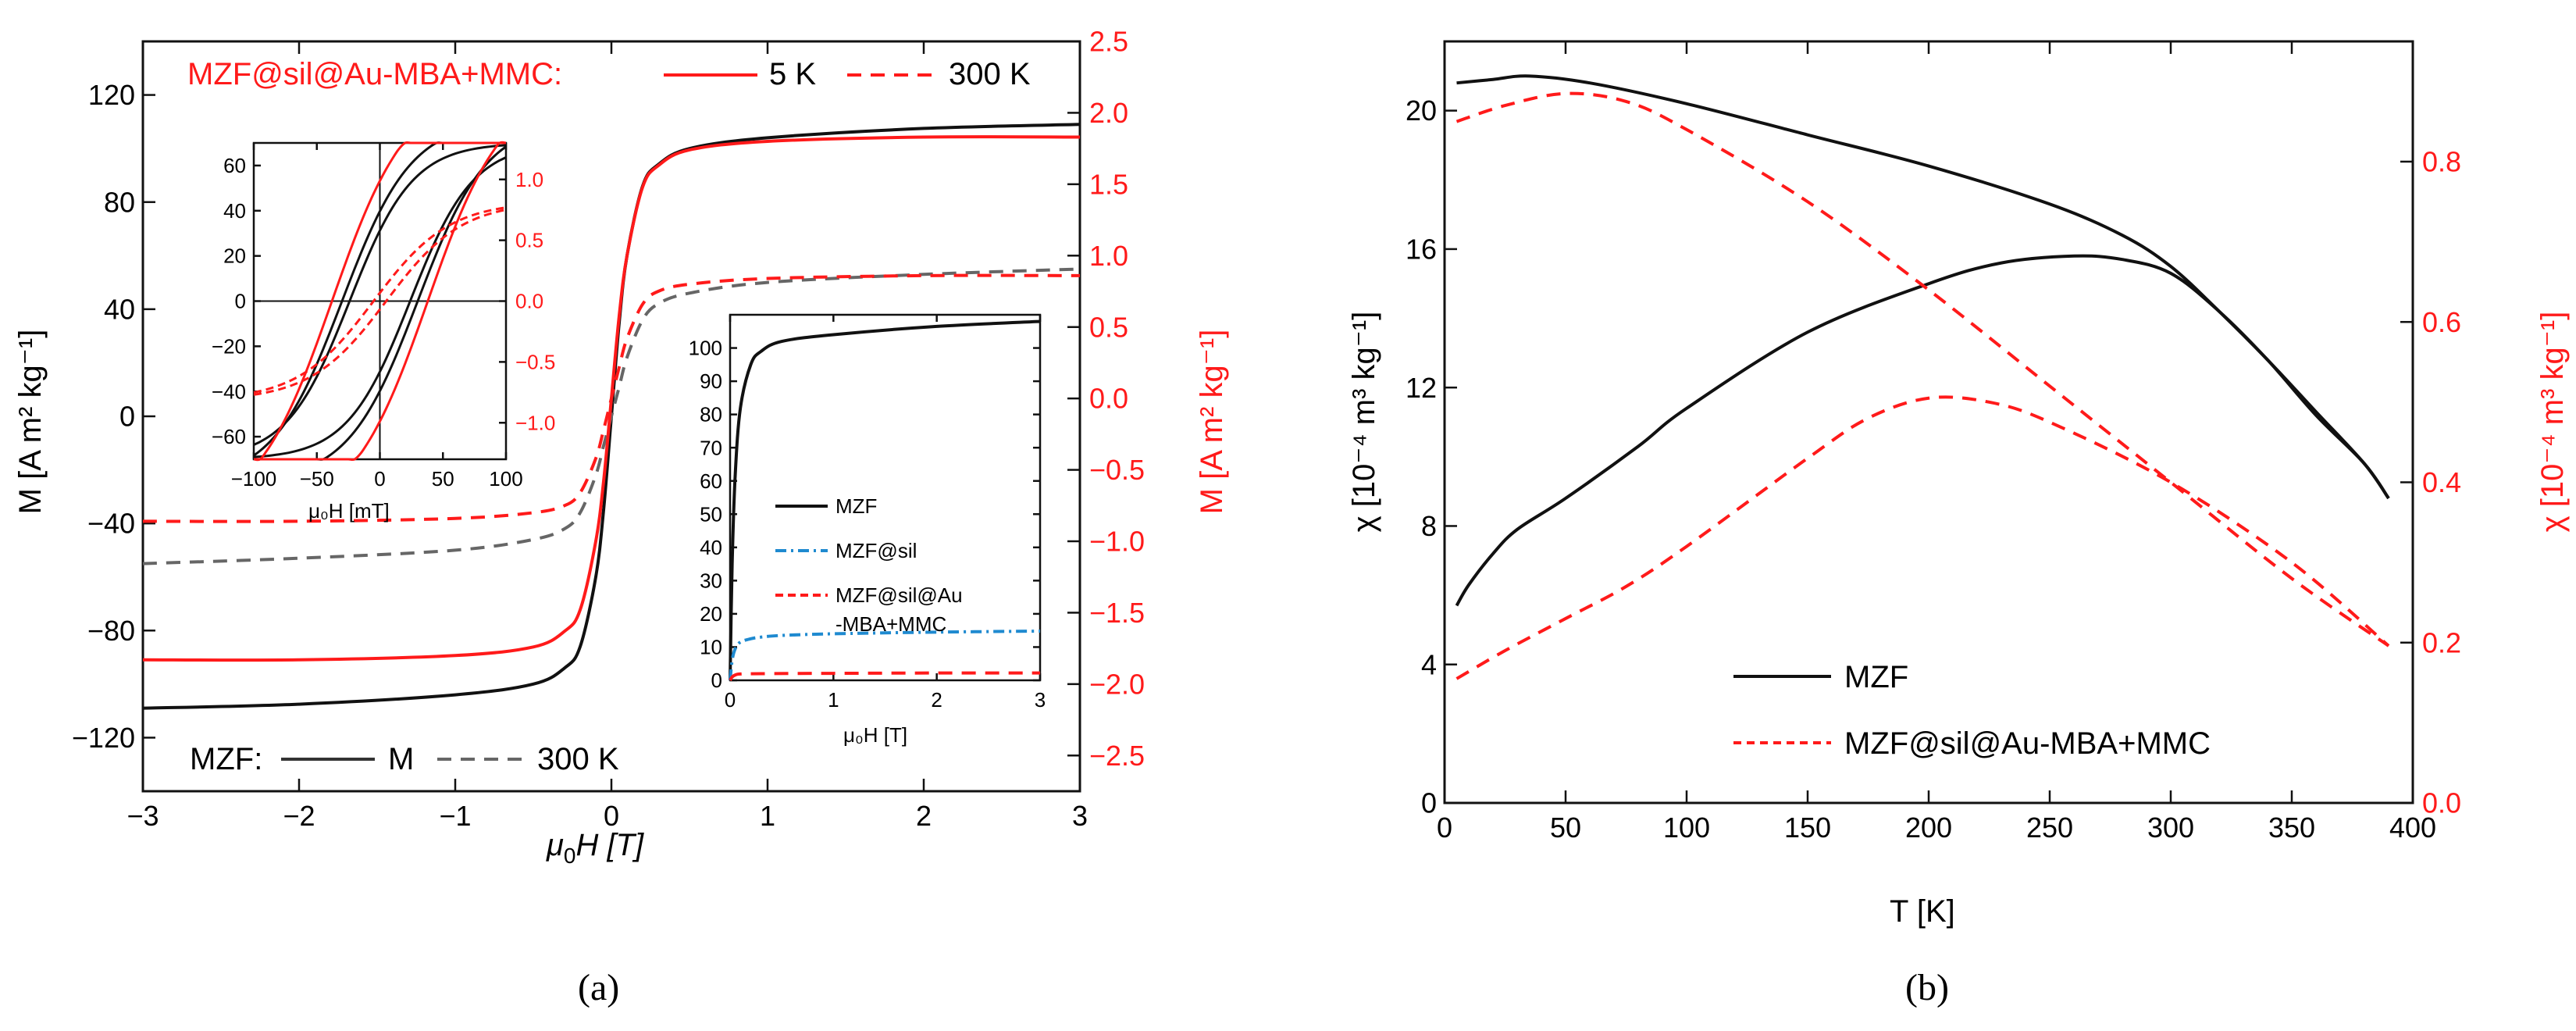 This screenshot has height=1031, width=2576. Describe the element at coordinates (1108, 42) in the screenshot. I see `y2-tick-label: 2.5` at that location.